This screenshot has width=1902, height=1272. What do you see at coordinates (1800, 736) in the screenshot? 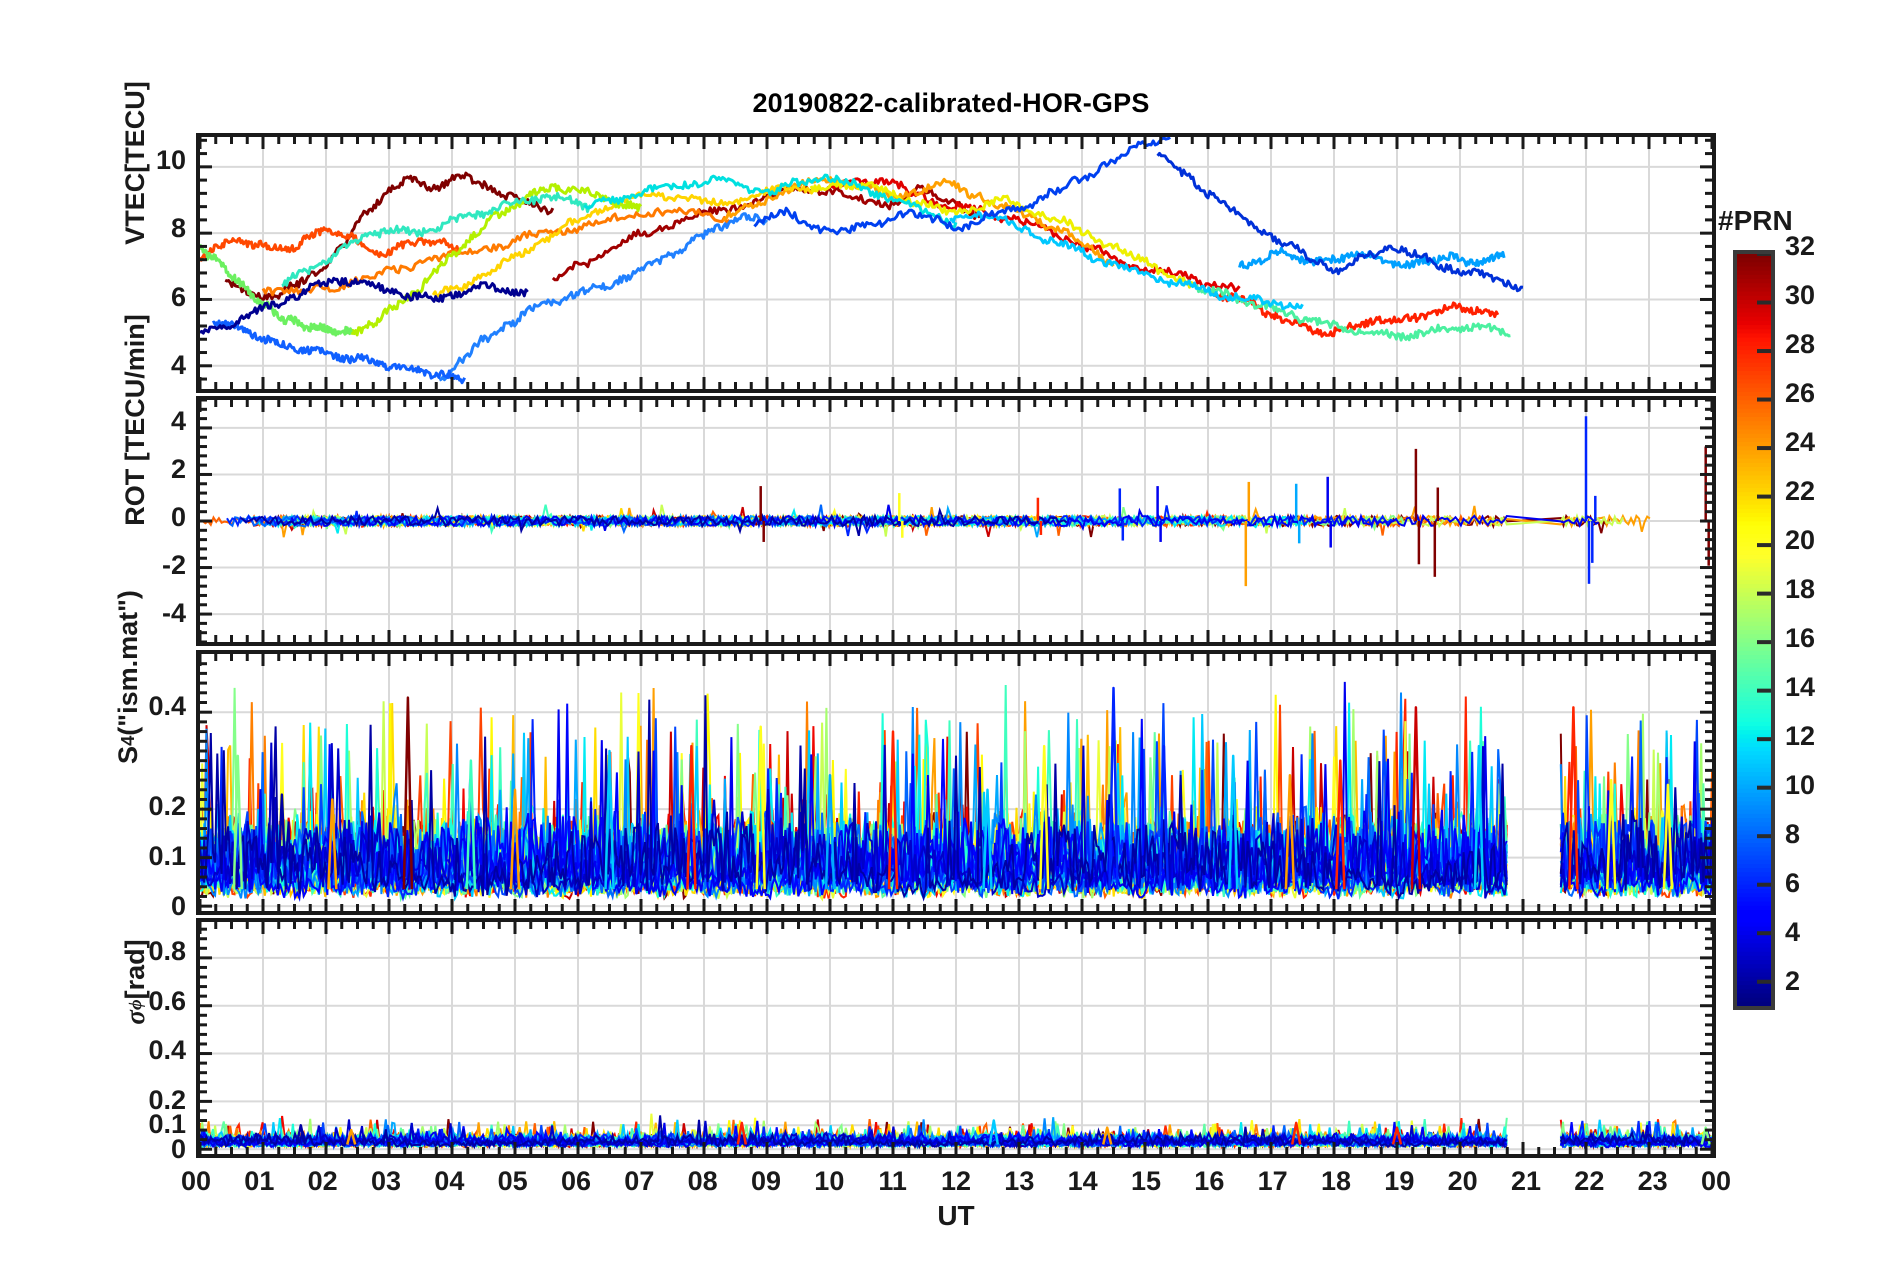
I see `colorbar-tick-label: 12` at bounding box center [1800, 736].